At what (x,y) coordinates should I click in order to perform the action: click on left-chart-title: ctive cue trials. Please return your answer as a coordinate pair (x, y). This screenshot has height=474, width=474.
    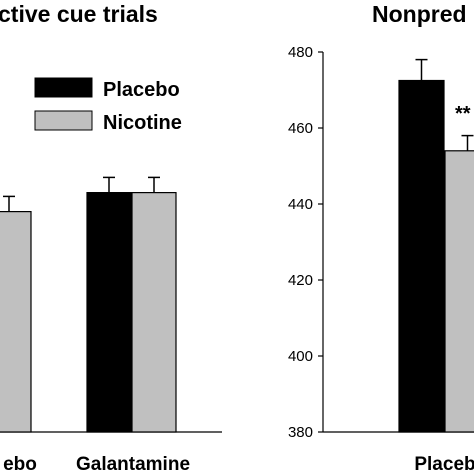
    Looking at the image, I should click on (79, 14).